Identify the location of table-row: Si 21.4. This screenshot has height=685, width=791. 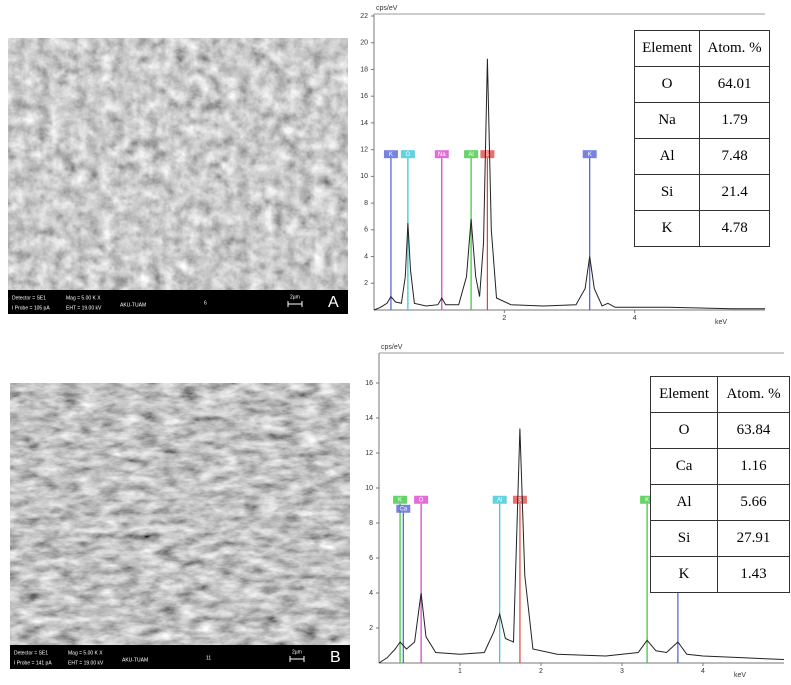
(701, 192).